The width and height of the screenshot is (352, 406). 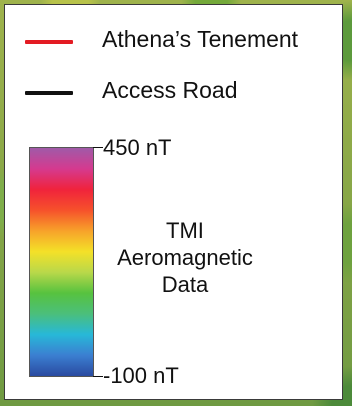 I want to click on tenement-label: Athena’s Tenement, so click(x=200, y=39).